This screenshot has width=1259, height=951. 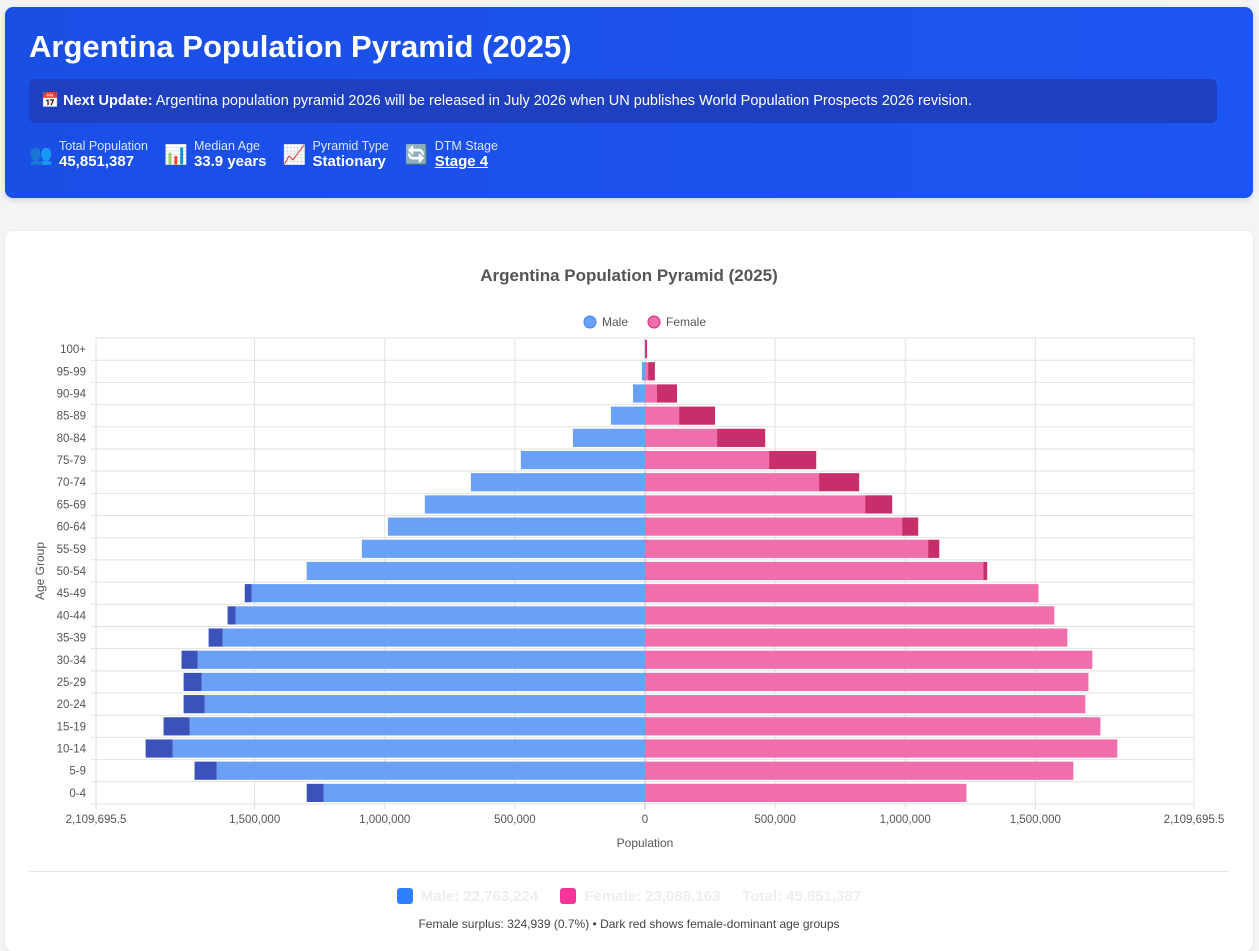 I want to click on divider, so click(x=629, y=871).